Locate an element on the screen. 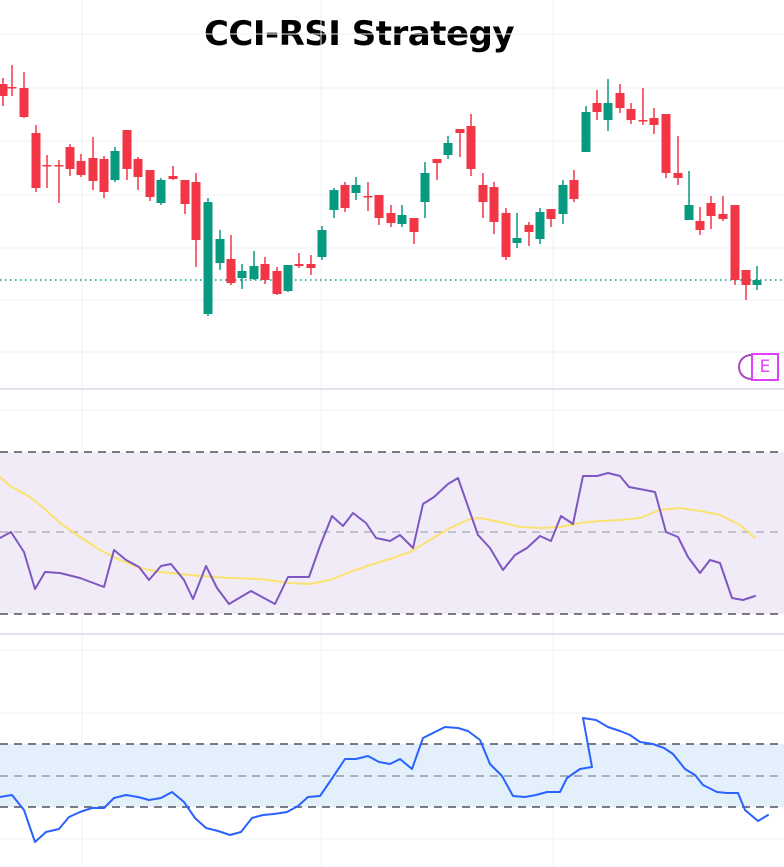 This screenshot has height=867, width=784. earnings-marker-badge: E is located at coordinates (765, 367).